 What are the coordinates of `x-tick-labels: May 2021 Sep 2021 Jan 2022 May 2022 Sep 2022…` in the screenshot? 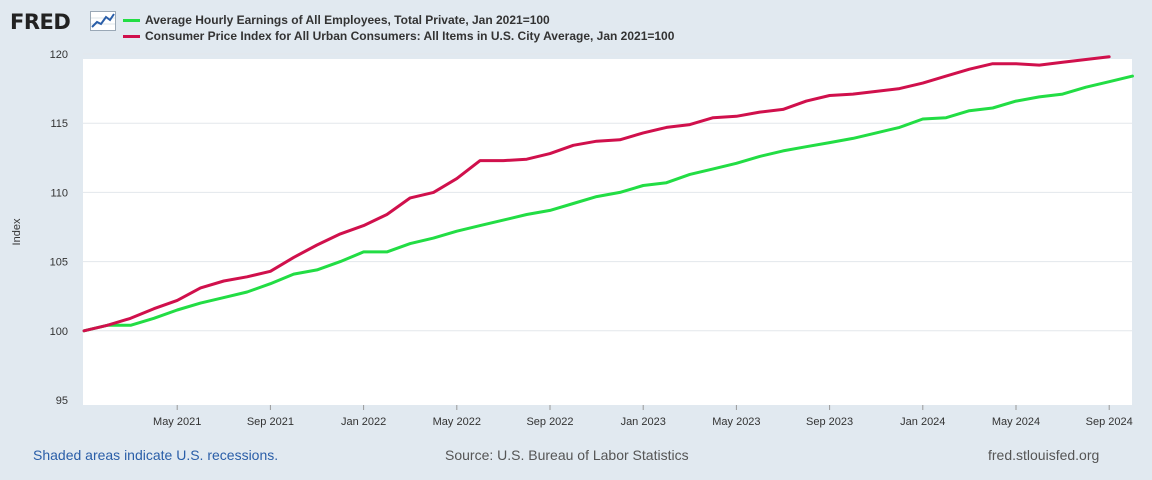 It's located at (643, 416).